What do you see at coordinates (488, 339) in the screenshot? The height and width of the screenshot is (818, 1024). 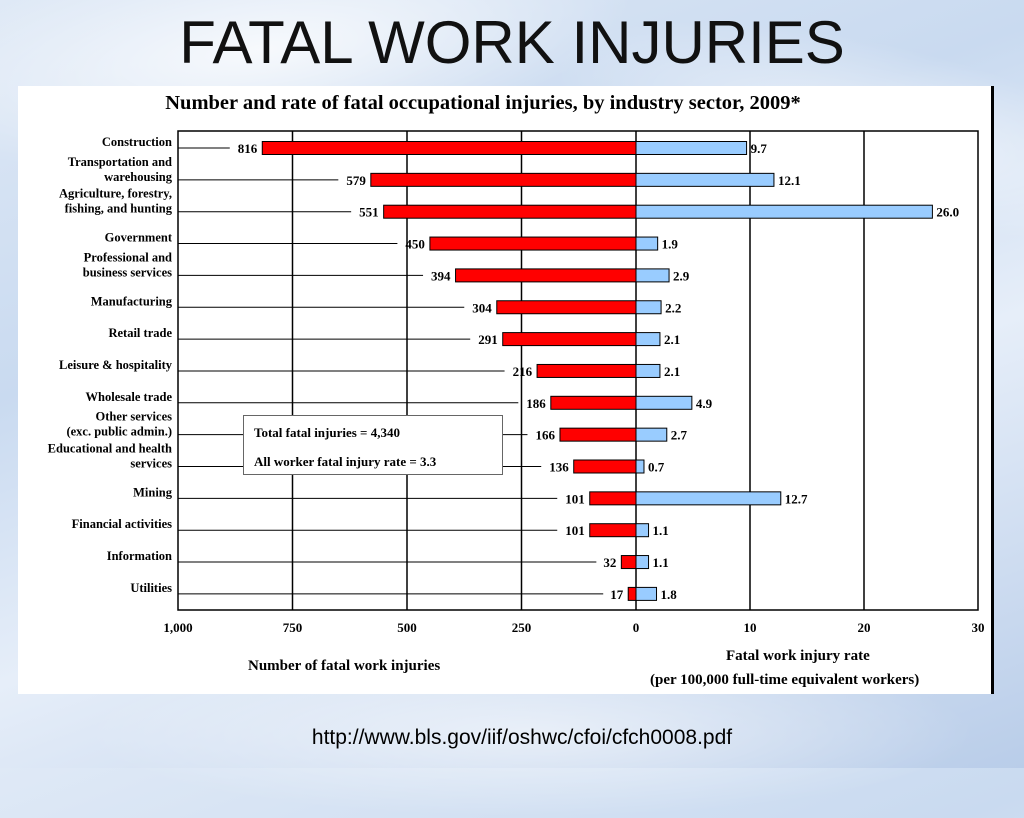 I see `count-value-label: 291` at bounding box center [488, 339].